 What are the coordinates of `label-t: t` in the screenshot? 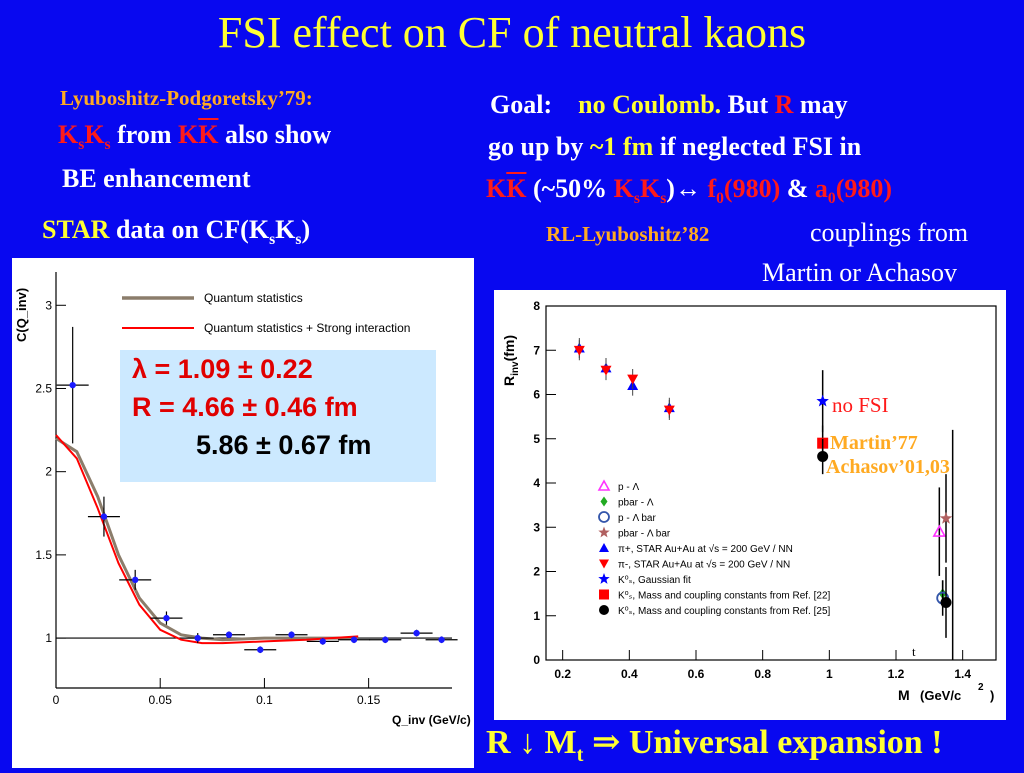 It's located at (914, 651).